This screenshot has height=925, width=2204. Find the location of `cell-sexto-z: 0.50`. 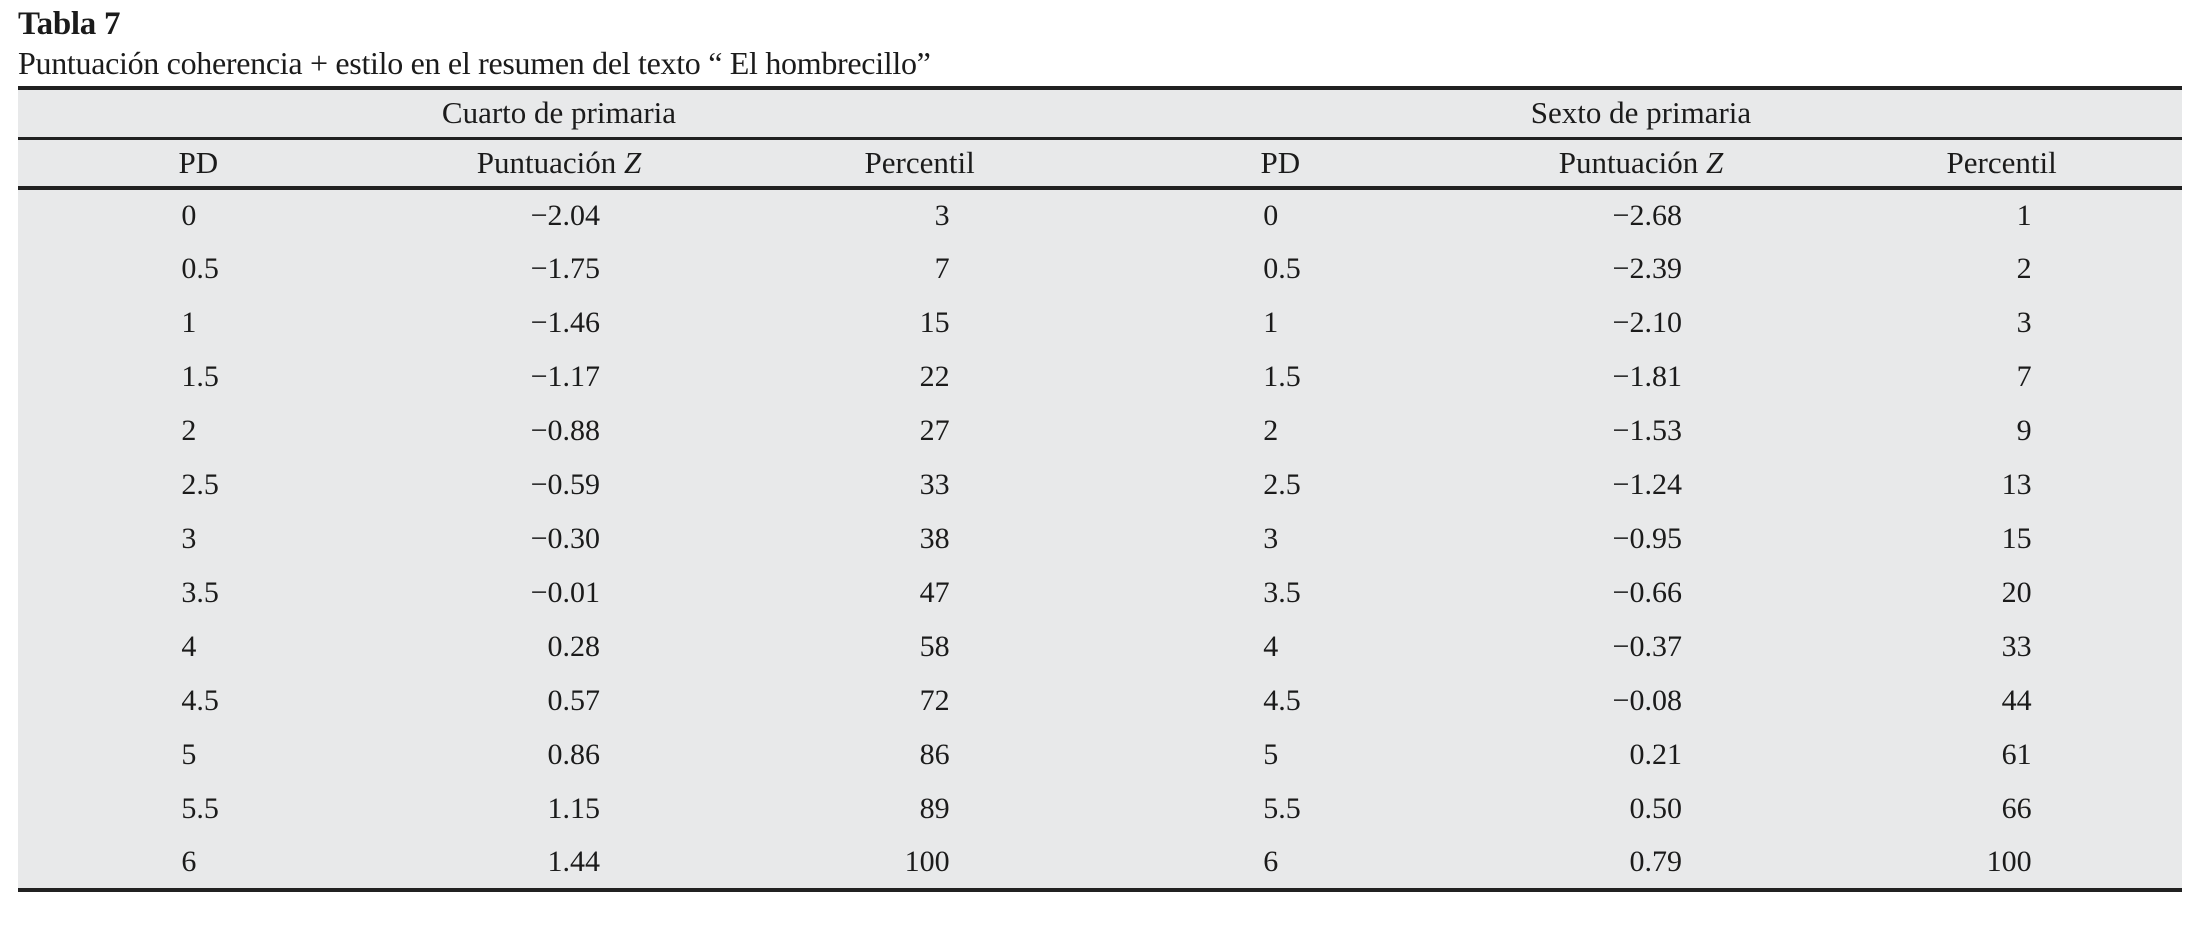

cell-sexto-z: 0.50 is located at coordinates (1655, 808).